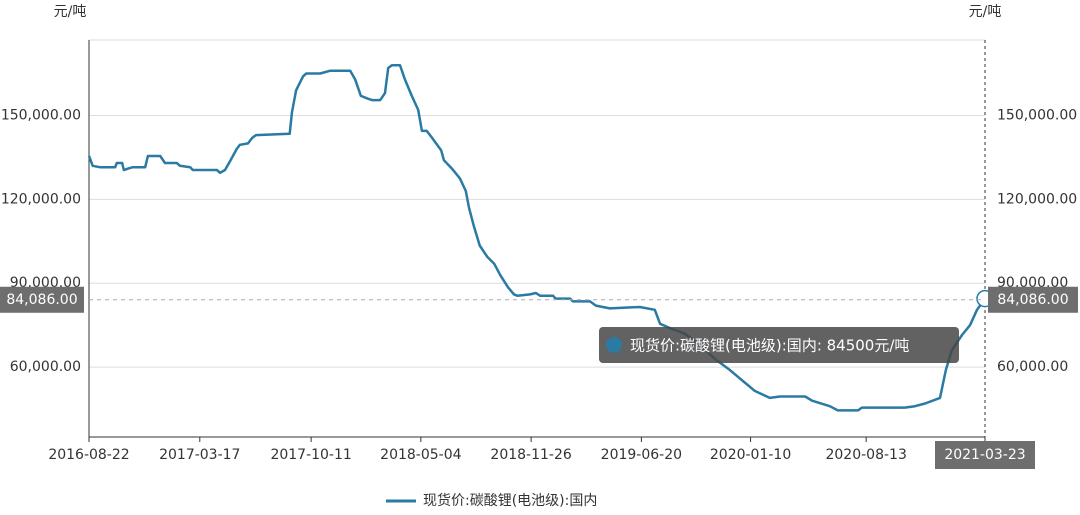 Image resolution: width=1080 pixels, height=515 pixels. I want to click on x-tick-label: 2021-03-23, so click(984, 455).